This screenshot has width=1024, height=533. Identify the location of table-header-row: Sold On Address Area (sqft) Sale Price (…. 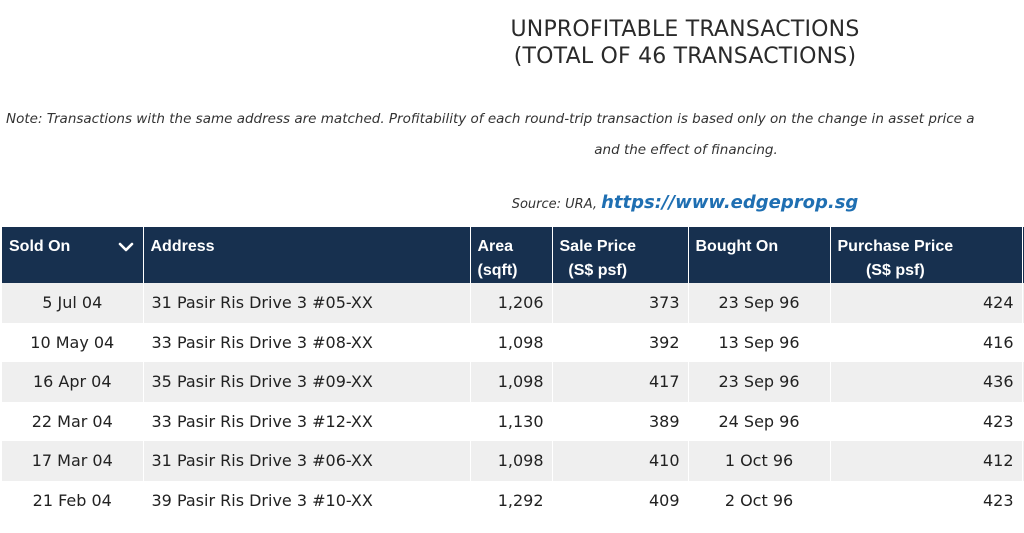
(513, 255).